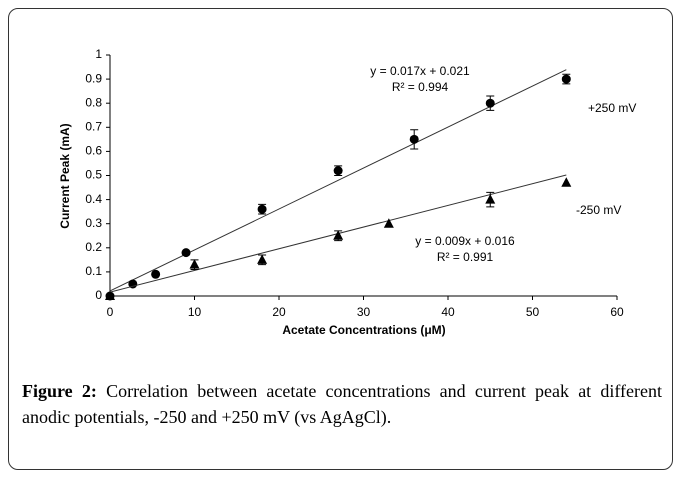 This screenshot has width=683, height=480. What do you see at coordinates (93, 247) in the screenshot?
I see `y-tick-label: 0.2` at bounding box center [93, 247].